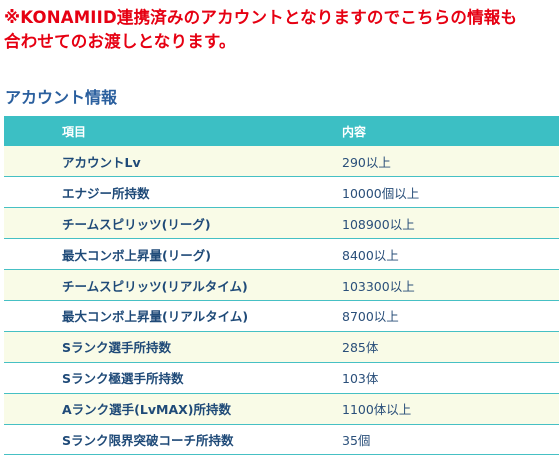 Image resolution: width=559 pixels, height=468 pixels. I want to click on table-row: 最大コンボ上昇量(リアルタイム) 8700以上, so click(281, 316).